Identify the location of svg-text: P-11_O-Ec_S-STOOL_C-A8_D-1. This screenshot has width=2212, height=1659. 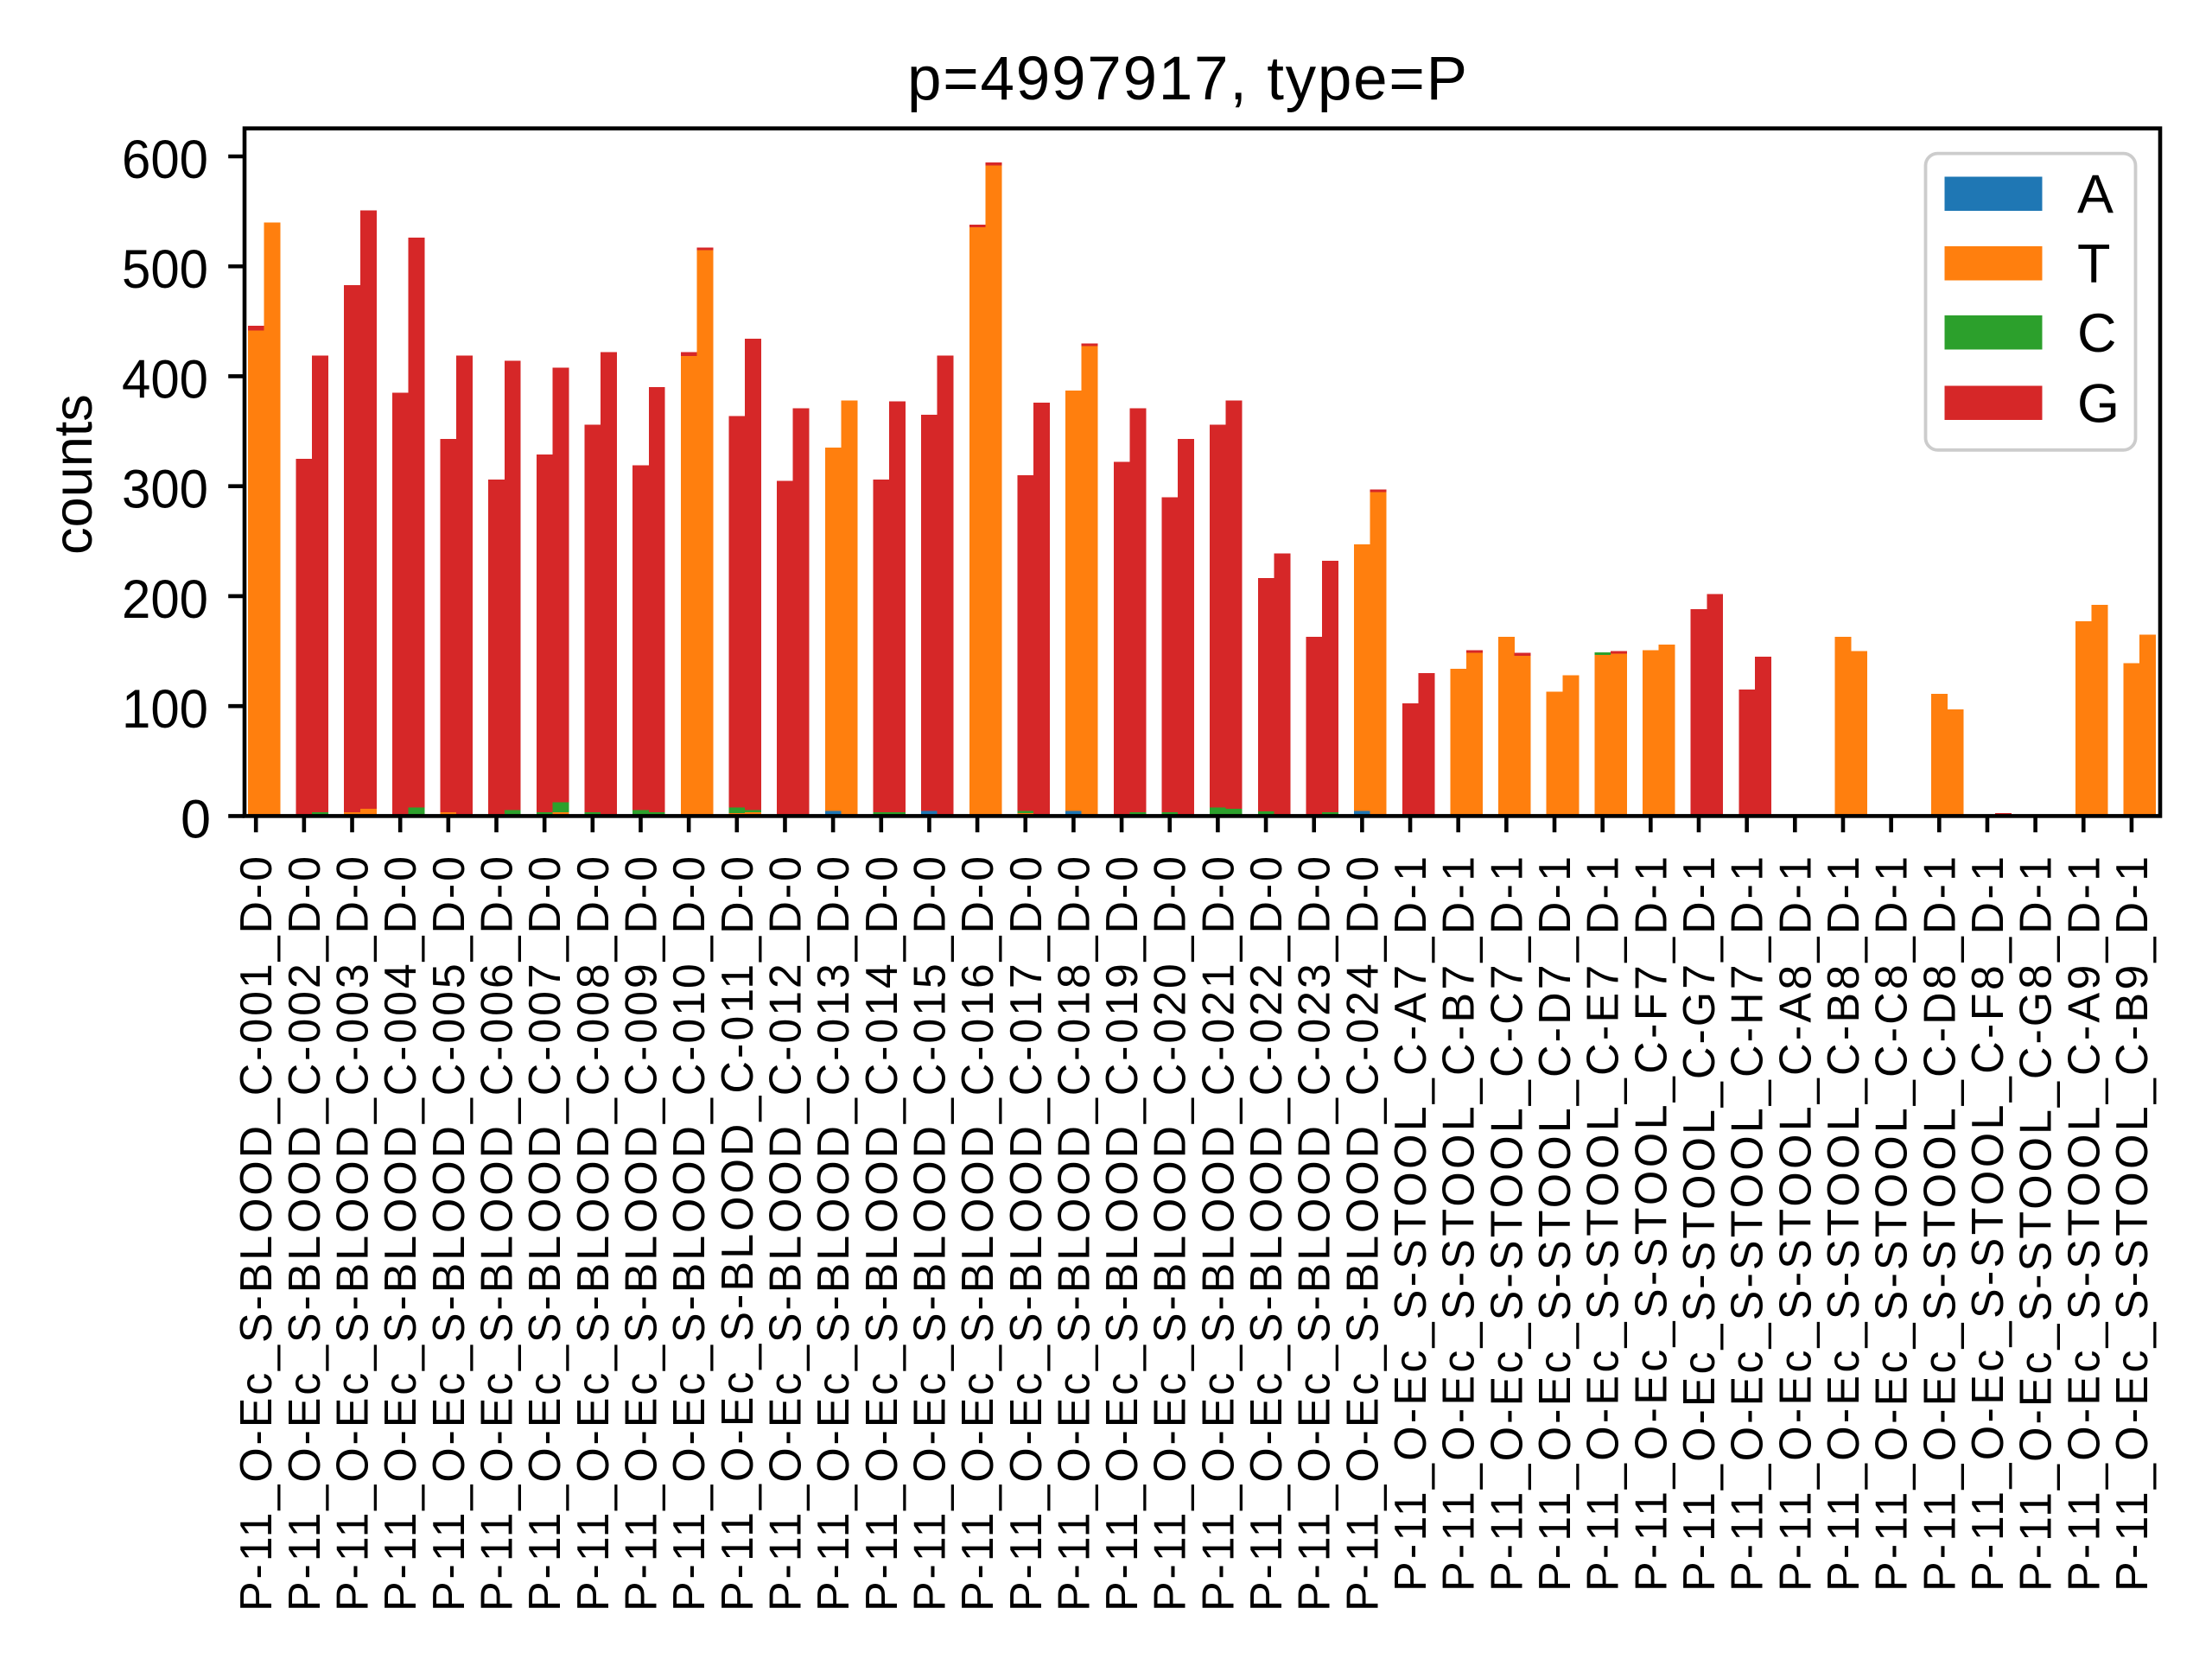
(1795, 1224).